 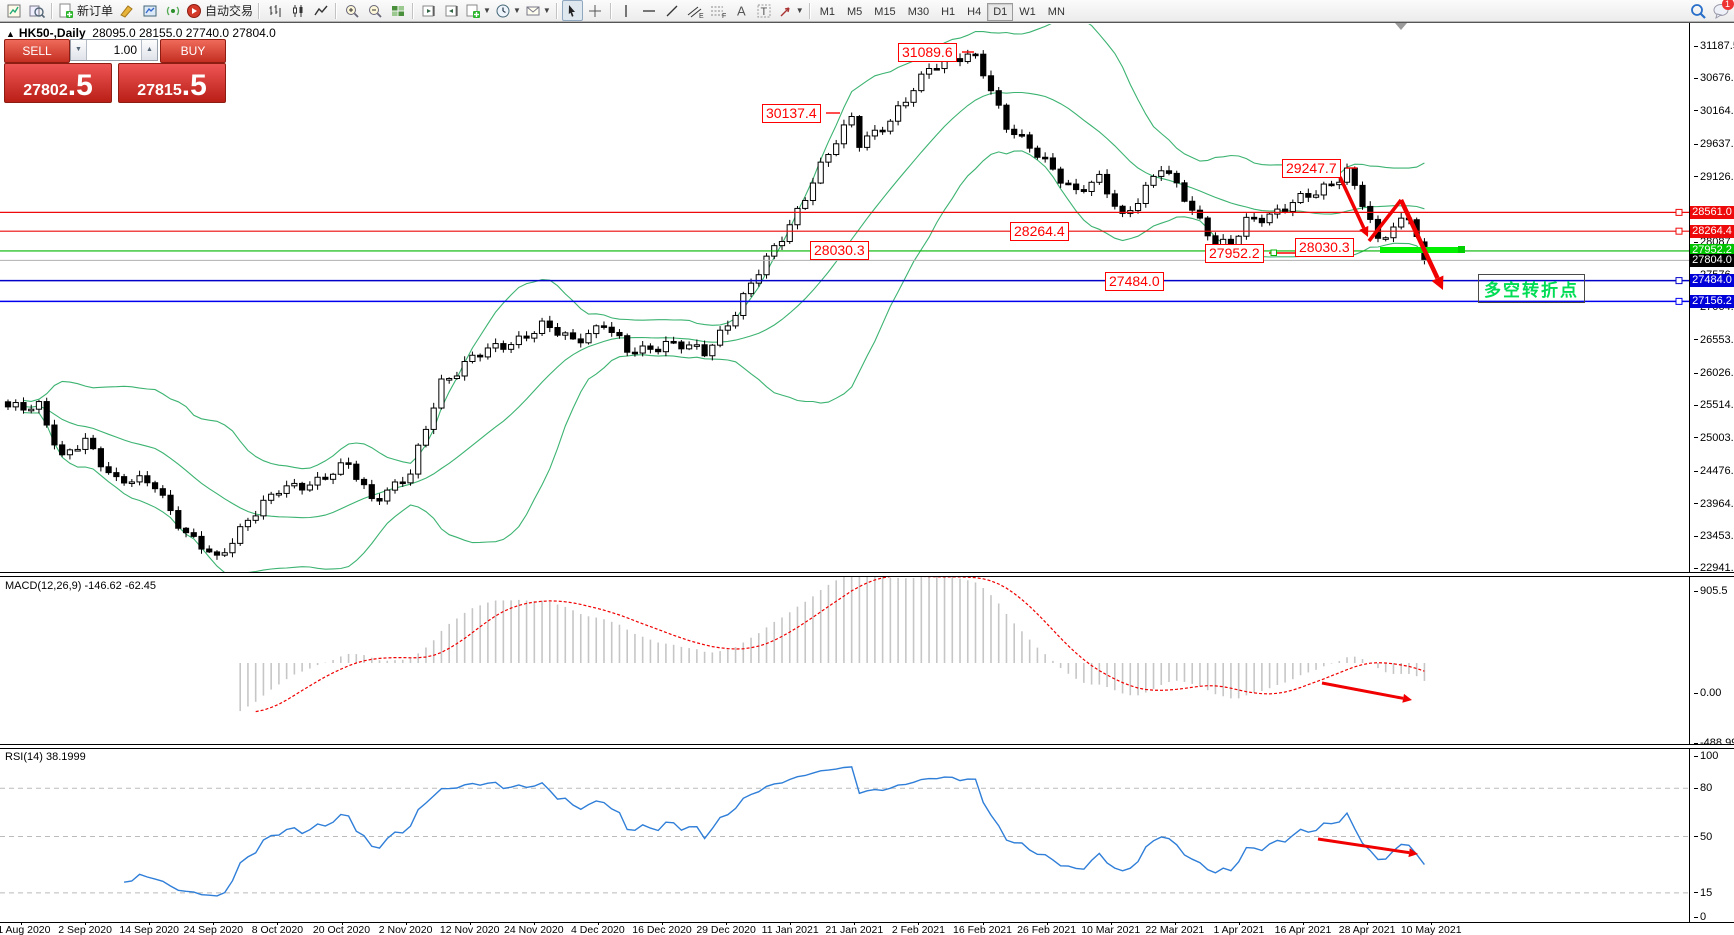 I want to click on macd-axis-label: 905.5, so click(x=1711, y=591).